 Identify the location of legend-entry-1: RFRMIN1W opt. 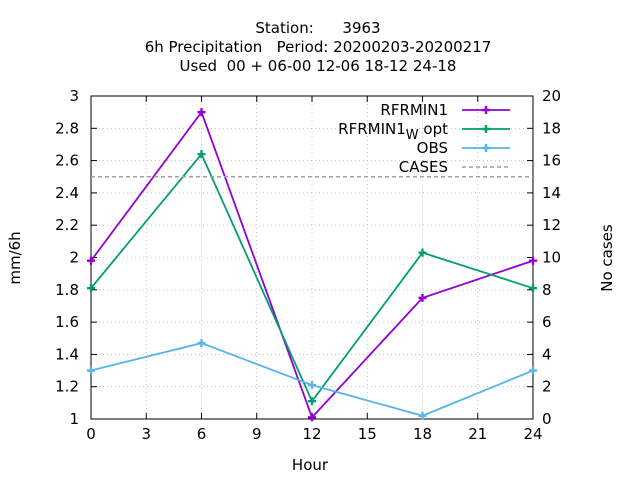
(424, 131).